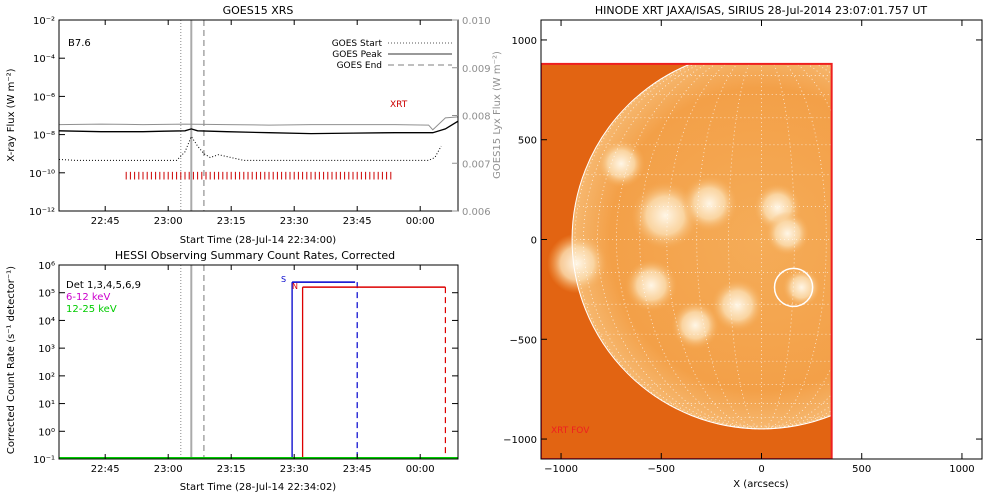 Image resolution: width=1000 pixels, height=500 pixels. I want to click on hessi-x-tick-label: 23:15, so click(231, 469).